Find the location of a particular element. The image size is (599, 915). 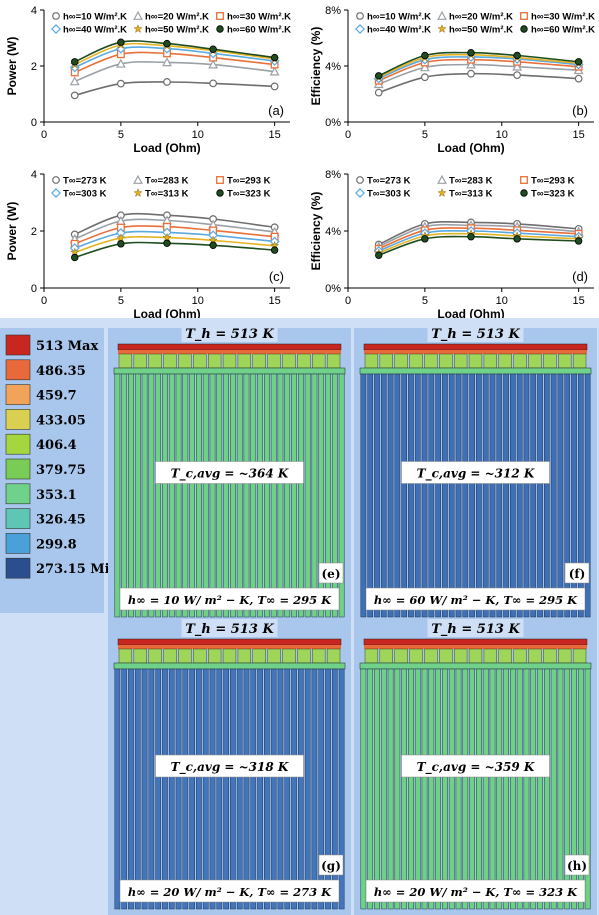

cold-side-avg-temperature: T_c,avg = ~312 K is located at coordinates (476, 474).